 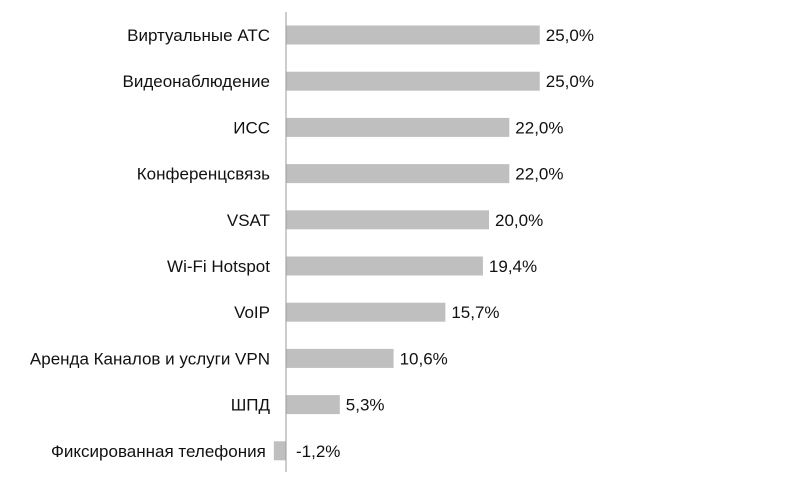 What do you see at coordinates (197, 81) in the screenshot?
I see `category-label: Видеонаблюдение` at bounding box center [197, 81].